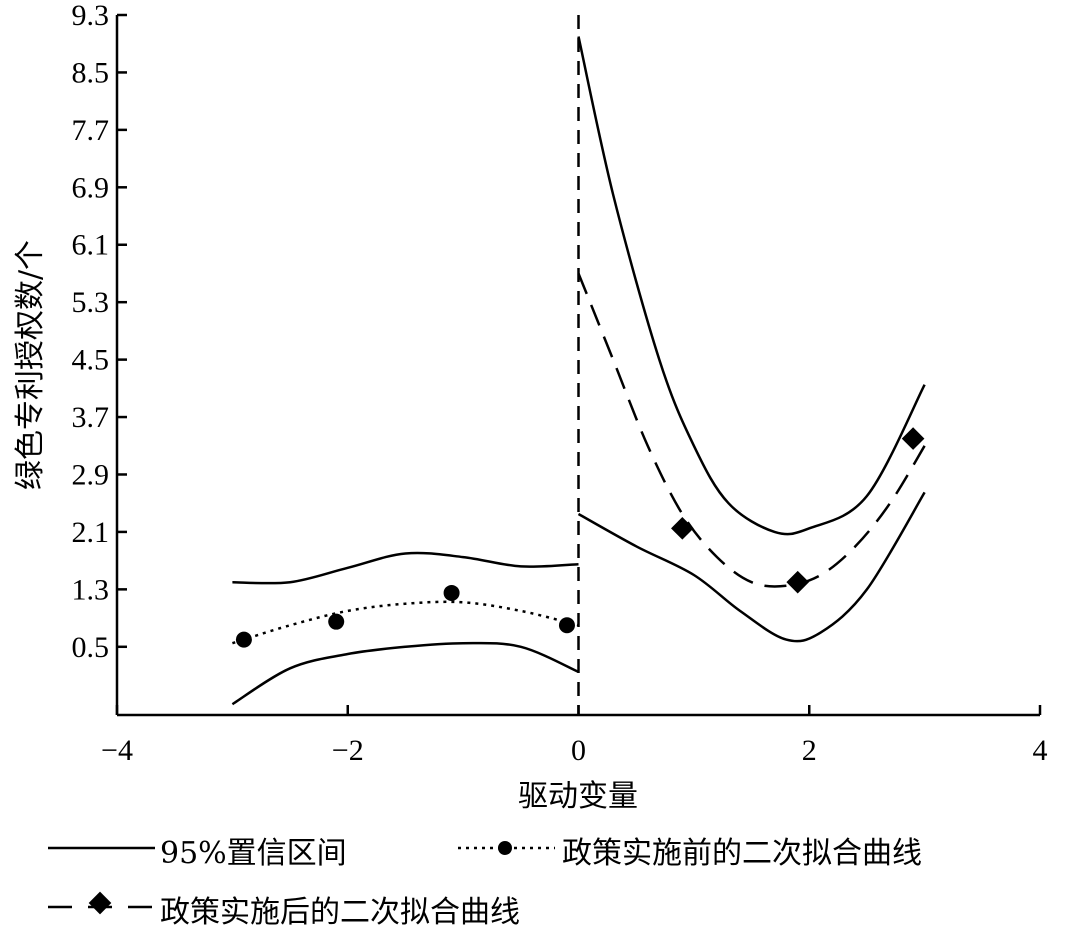  What do you see at coordinates (751, 430) in the screenshot?
I see `post-fit-line` at bounding box center [751, 430].